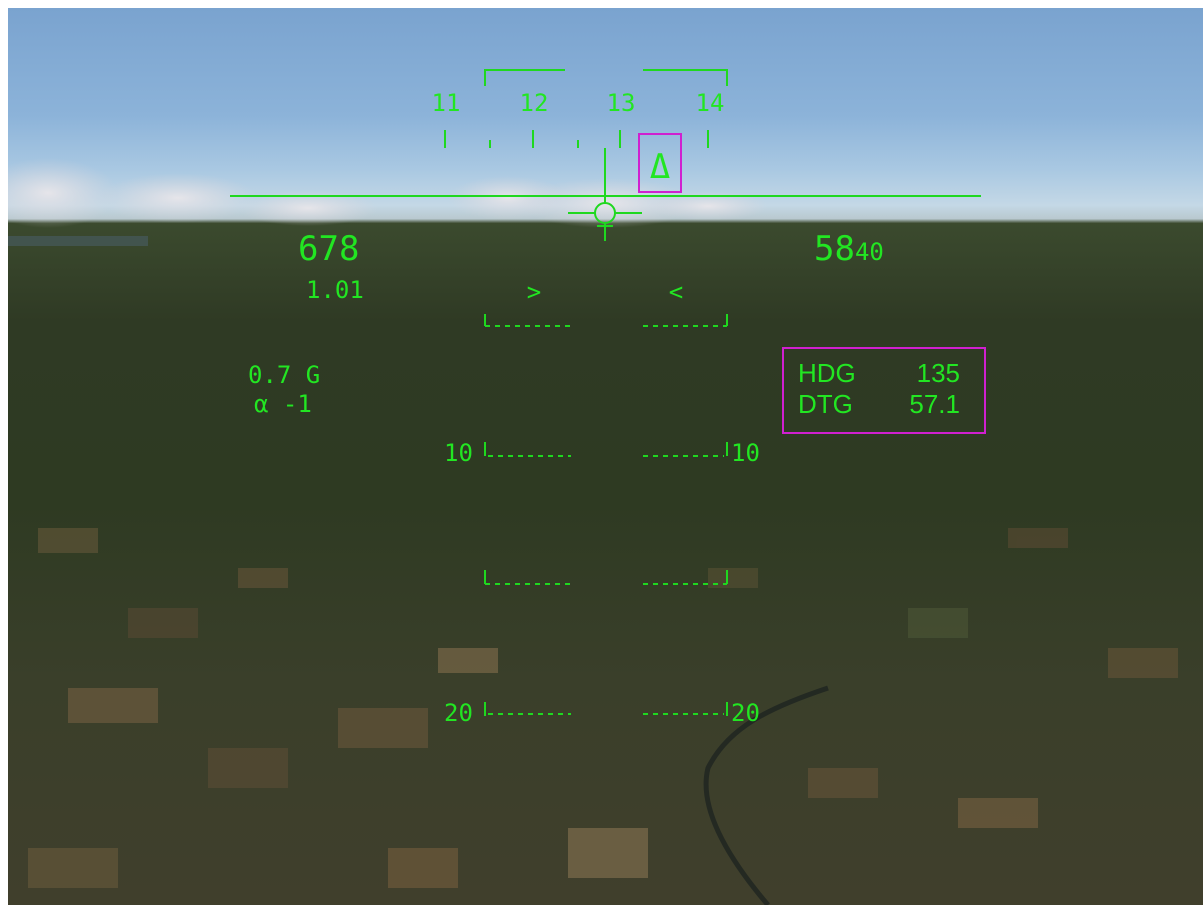 The width and height of the screenshot is (1203, 905). I want to click on dtg-label: DTG, so click(825, 404).